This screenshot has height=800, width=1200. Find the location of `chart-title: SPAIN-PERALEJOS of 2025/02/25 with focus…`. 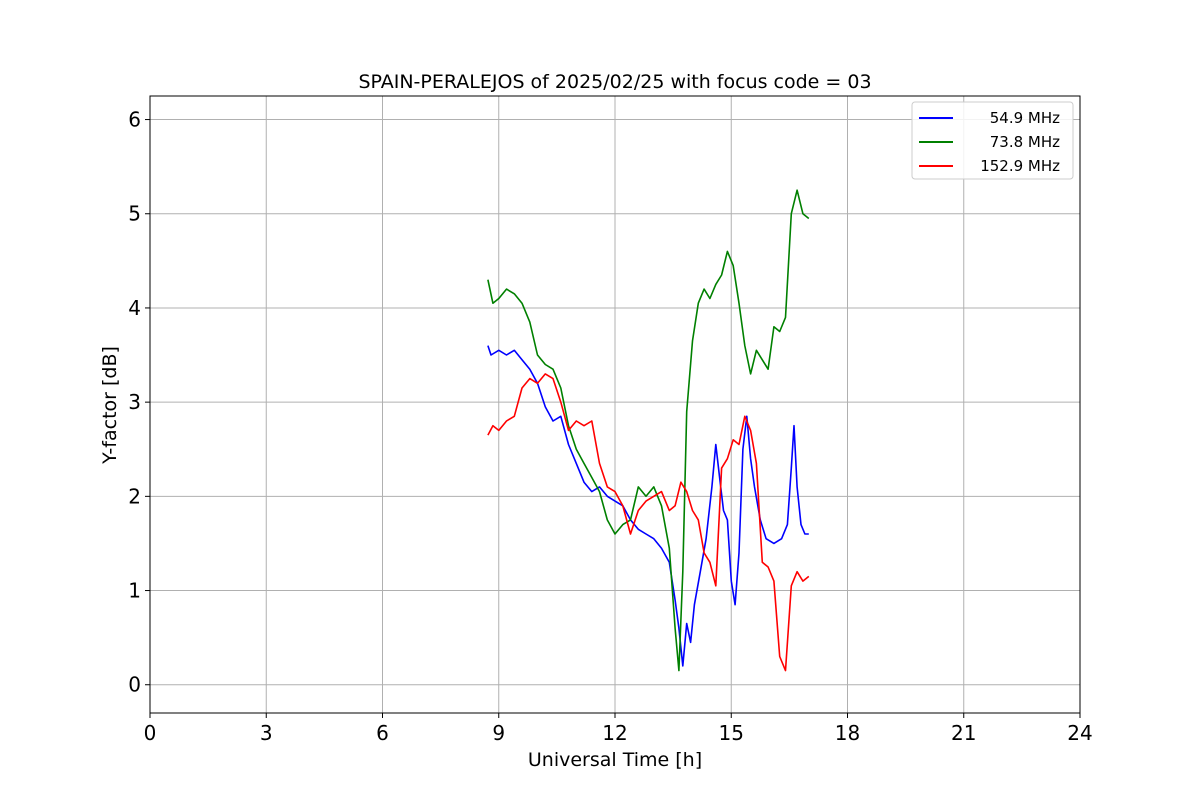

chart-title: SPAIN-PERALEJOS of 2025/02/25 with focus… is located at coordinates (614, 82).